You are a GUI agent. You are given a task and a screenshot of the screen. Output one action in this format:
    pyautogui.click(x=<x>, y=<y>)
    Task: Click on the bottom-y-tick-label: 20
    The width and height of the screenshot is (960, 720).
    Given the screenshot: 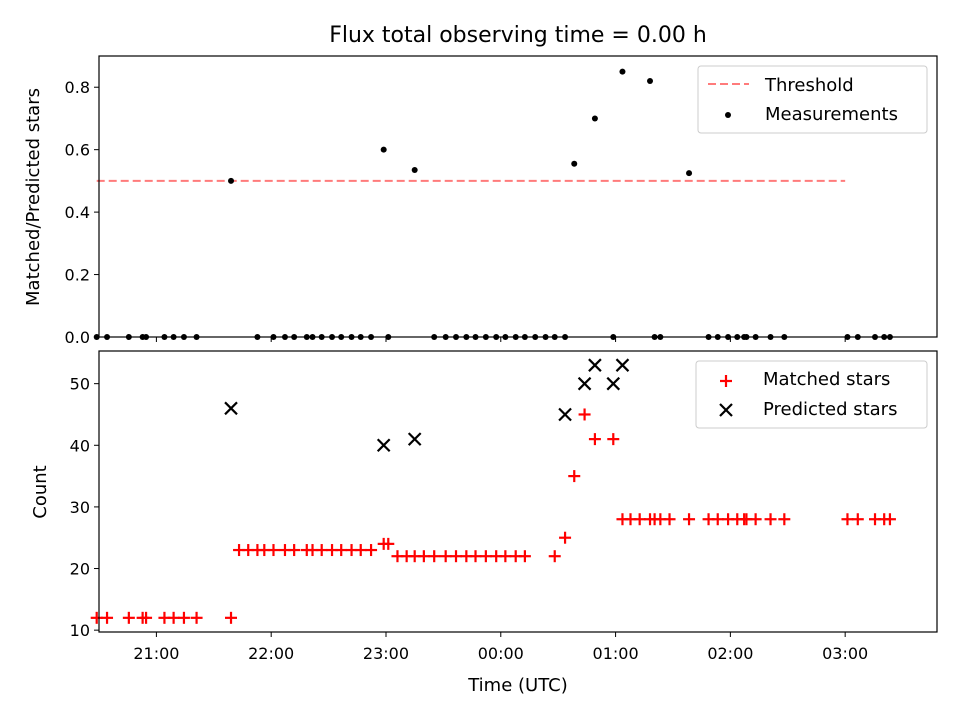 What is the action you would take?
    pyautogui.click(x=80, y=569)
    